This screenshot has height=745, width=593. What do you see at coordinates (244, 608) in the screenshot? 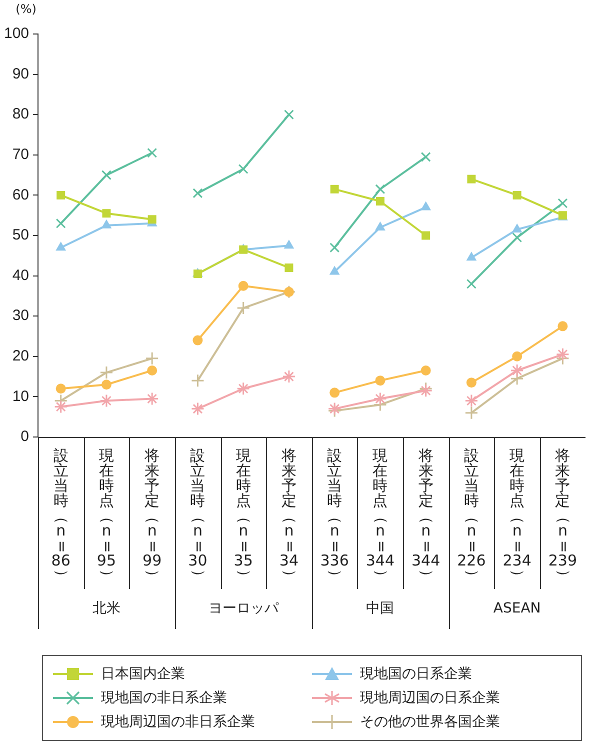
I see `text: ヨーロッパ` at bounding box center [244, 608].